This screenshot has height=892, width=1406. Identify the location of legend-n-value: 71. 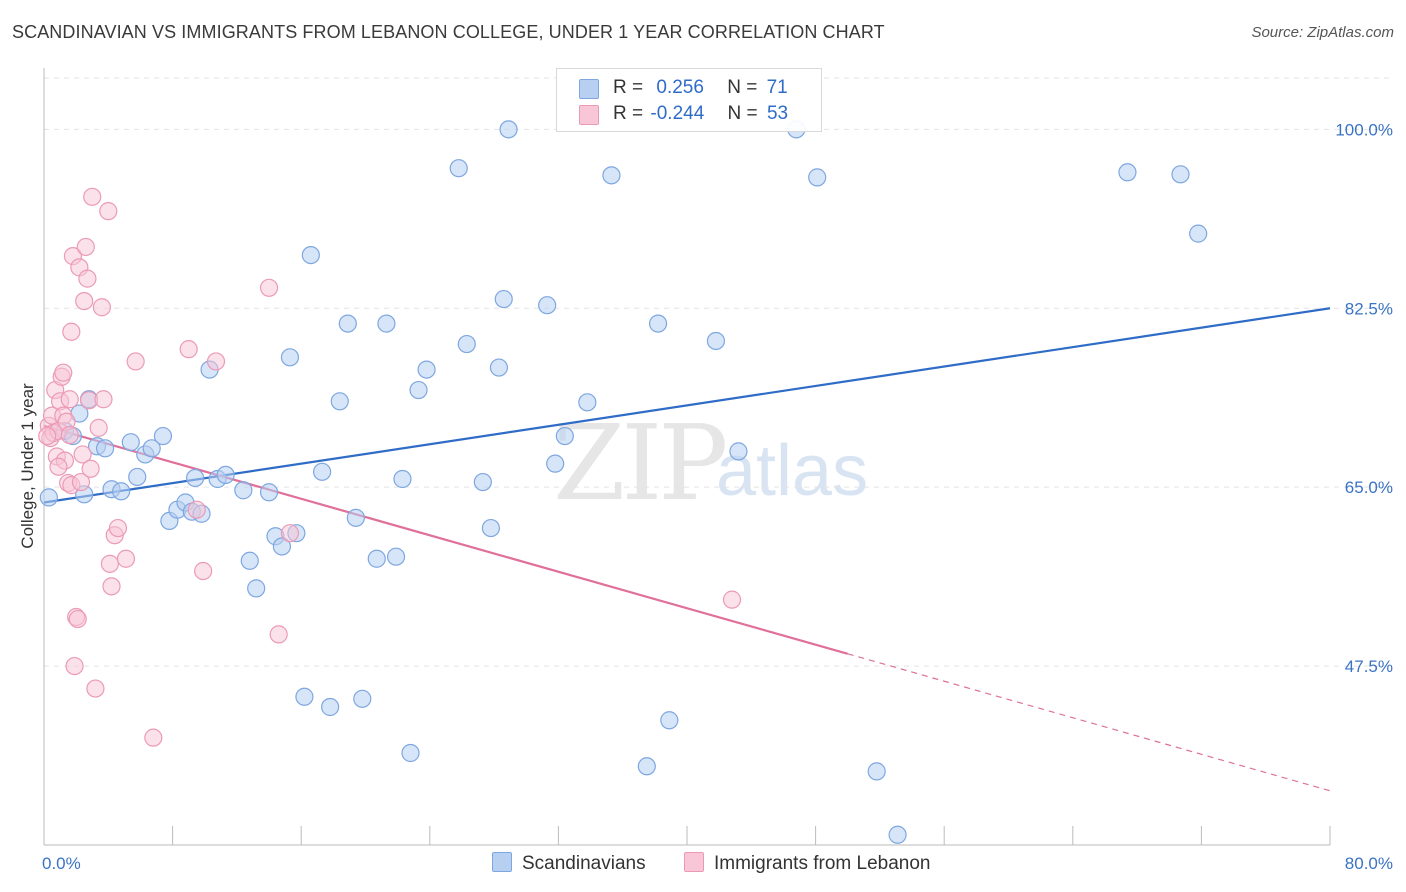
(777, 87).